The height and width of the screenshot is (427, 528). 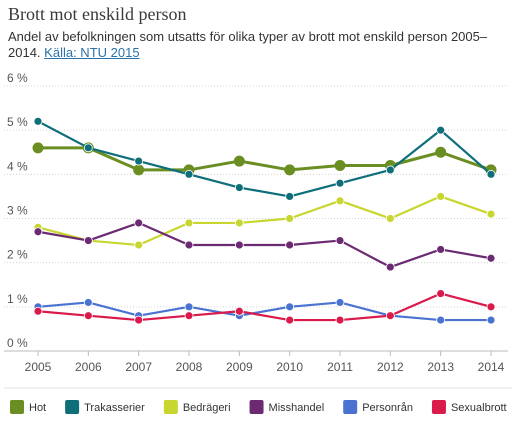 What do you see at coordinates (17, 299) in the screenshot?
I see `y-tick-label: 1 %` at bounding box center [17, 299].